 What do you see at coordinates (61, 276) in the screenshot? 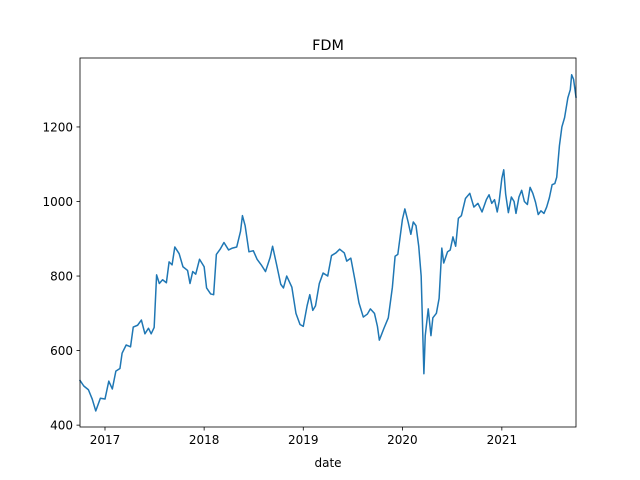
I see `y-tick-label-2: 800` at bounding box center [61, 276].